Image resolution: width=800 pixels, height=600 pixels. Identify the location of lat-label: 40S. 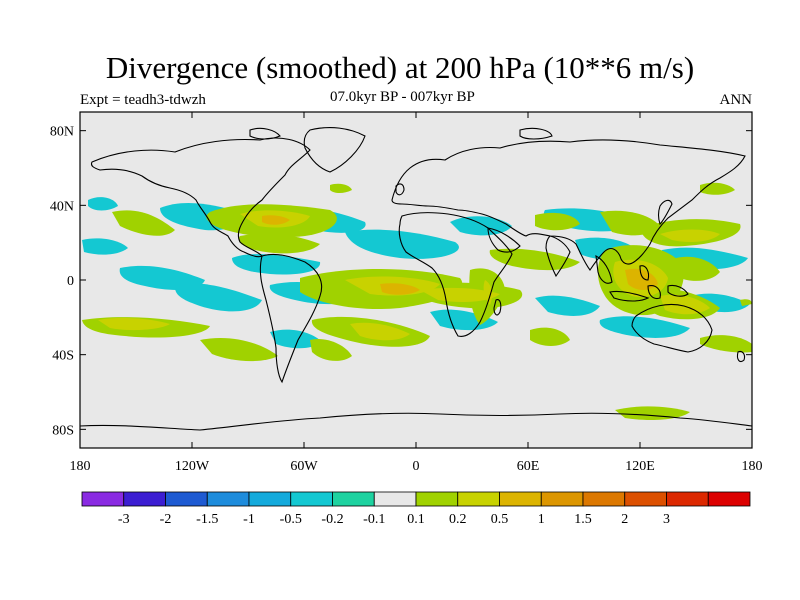
(63, 356).